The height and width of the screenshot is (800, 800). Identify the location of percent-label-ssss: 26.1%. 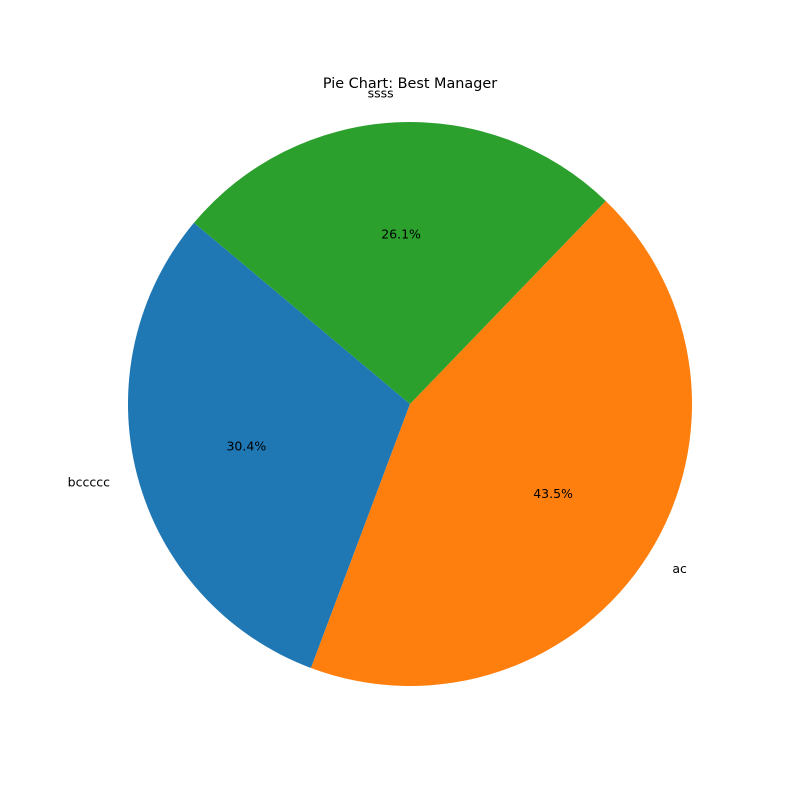
(401, 234).